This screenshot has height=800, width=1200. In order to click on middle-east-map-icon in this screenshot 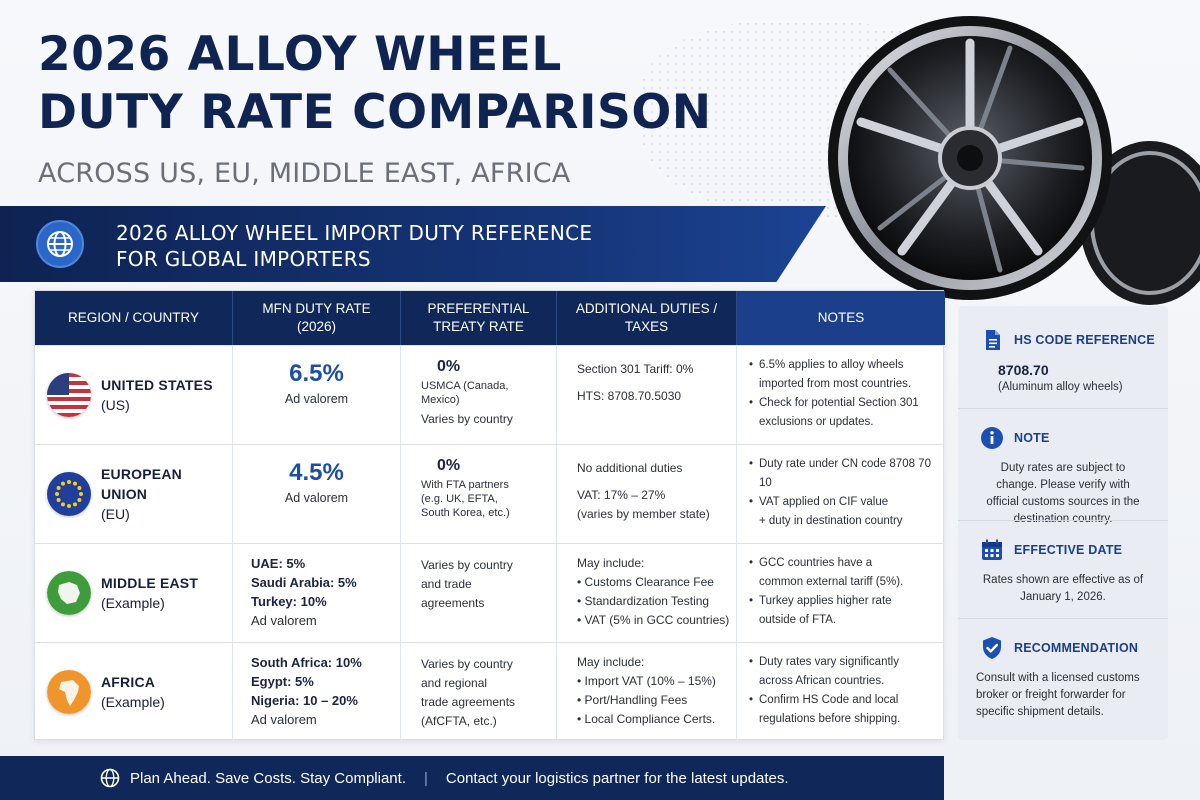, I will do `click(69, 593)`.